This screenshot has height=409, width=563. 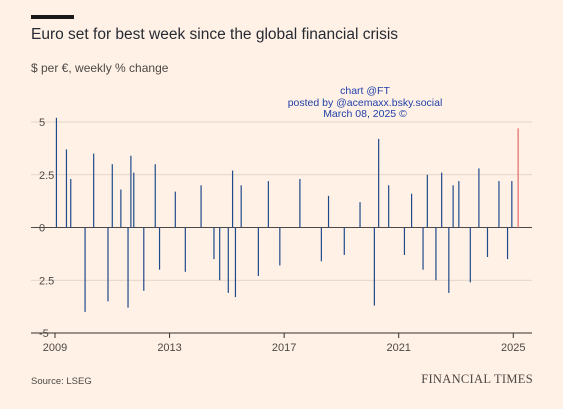 I want to click on x-tick-label: 2013, so click(x=169, y=348).